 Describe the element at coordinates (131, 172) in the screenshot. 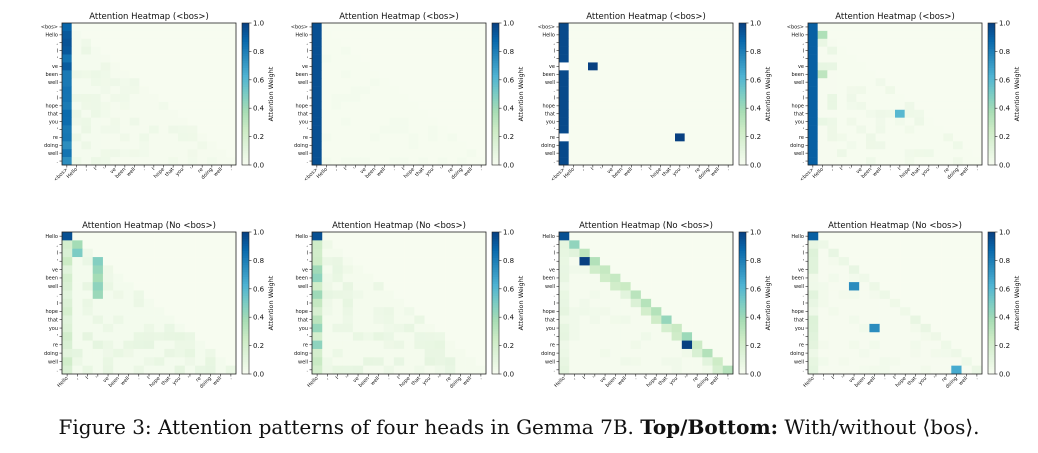

I see `x-tick-label: well` at that location.